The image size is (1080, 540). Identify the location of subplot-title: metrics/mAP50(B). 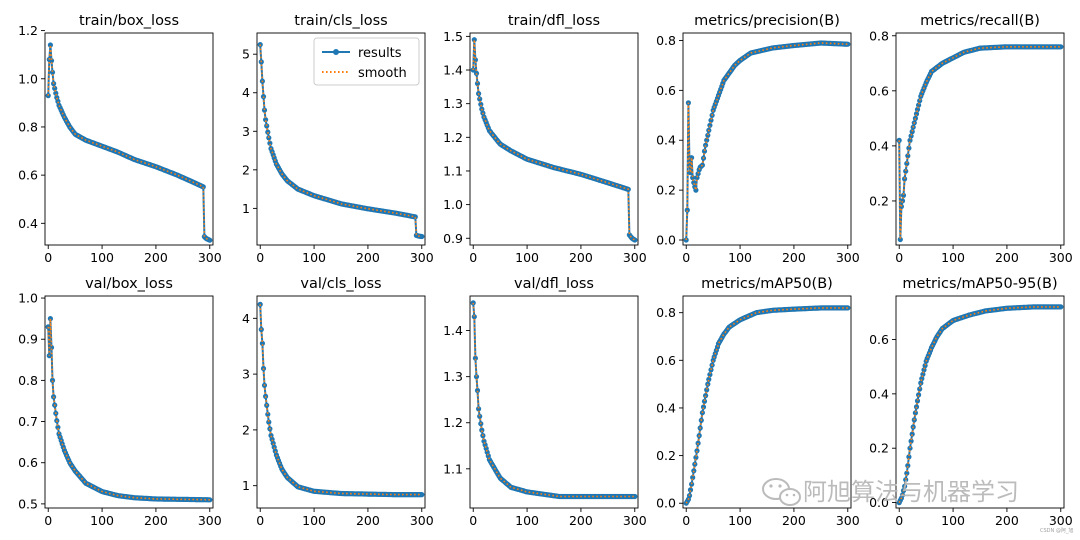
(767, 284).